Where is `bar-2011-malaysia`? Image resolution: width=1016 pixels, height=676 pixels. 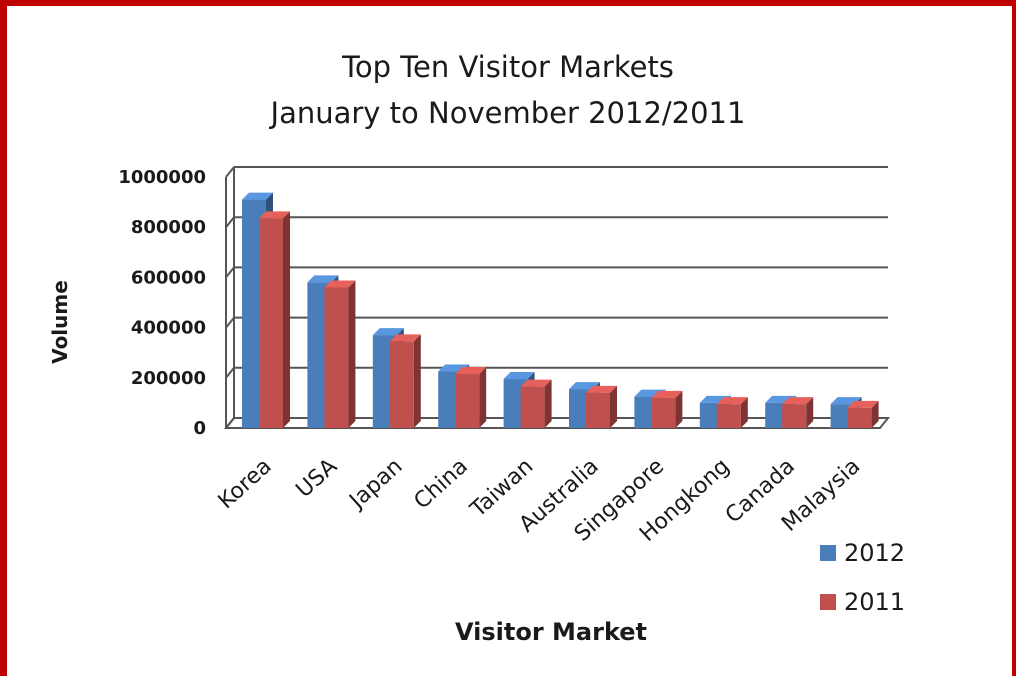 bar-2011-malaysia is located at coordinates (859, 417).